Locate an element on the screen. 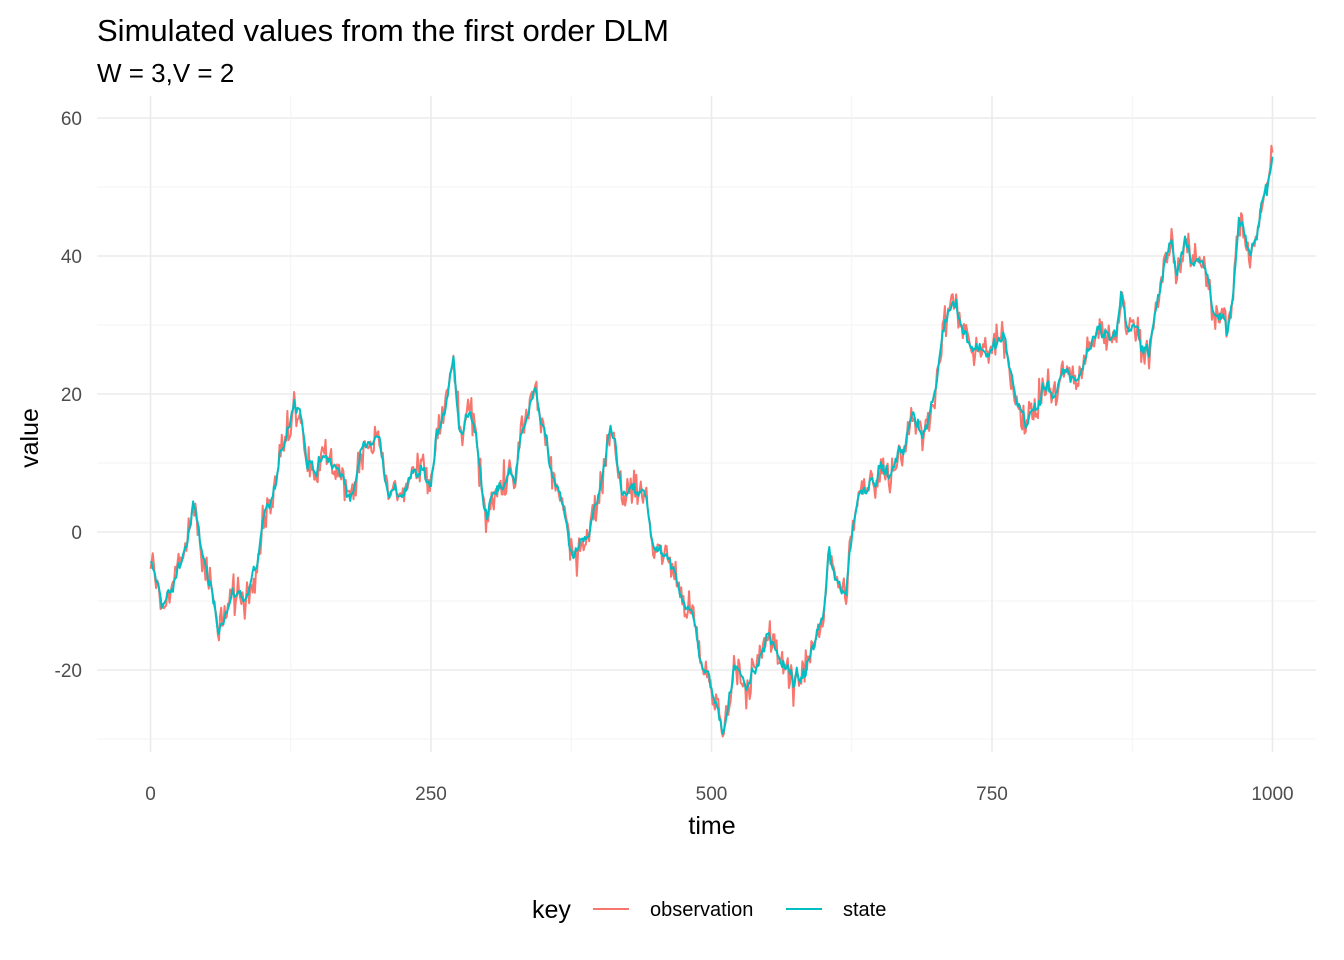  x-tick-label: 250 is located at coordinates (431, 794).